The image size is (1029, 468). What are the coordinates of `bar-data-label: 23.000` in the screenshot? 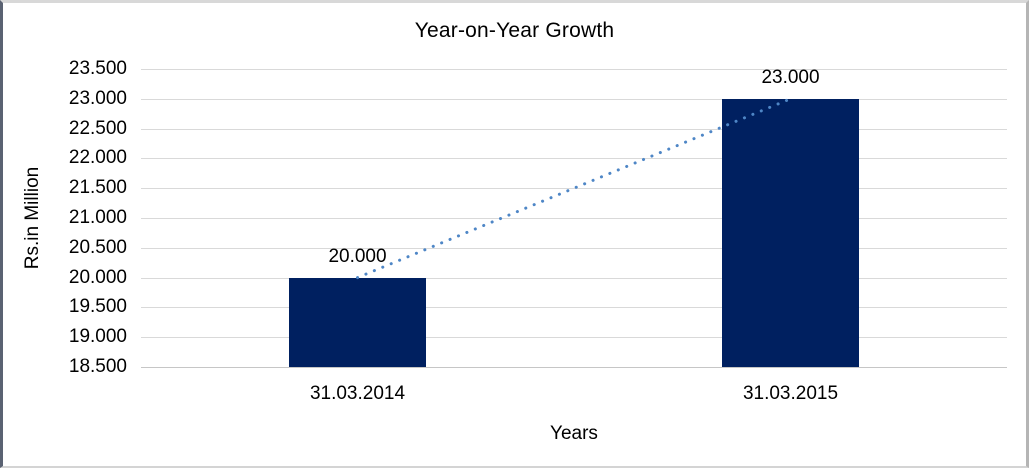 It's located at (790, 77).